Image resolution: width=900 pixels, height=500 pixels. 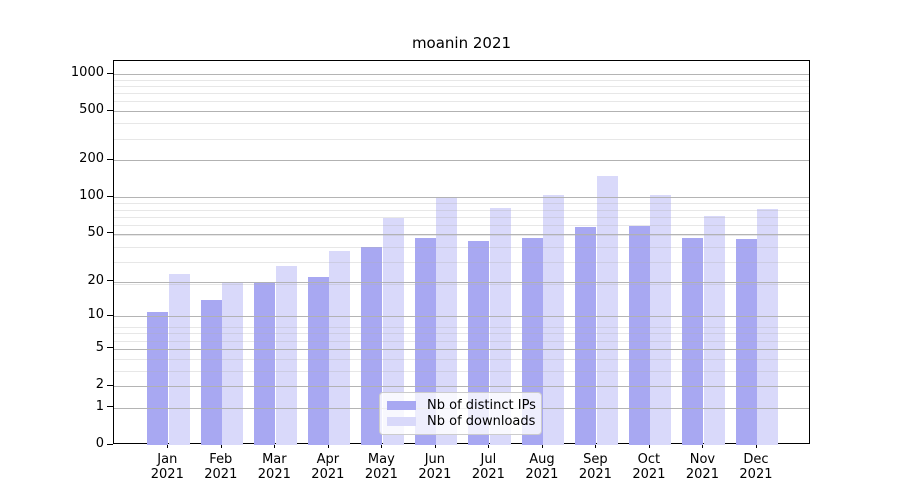 I want to click on bar-nb-of-distinct-ips-nov, so click(x=693, y=341).